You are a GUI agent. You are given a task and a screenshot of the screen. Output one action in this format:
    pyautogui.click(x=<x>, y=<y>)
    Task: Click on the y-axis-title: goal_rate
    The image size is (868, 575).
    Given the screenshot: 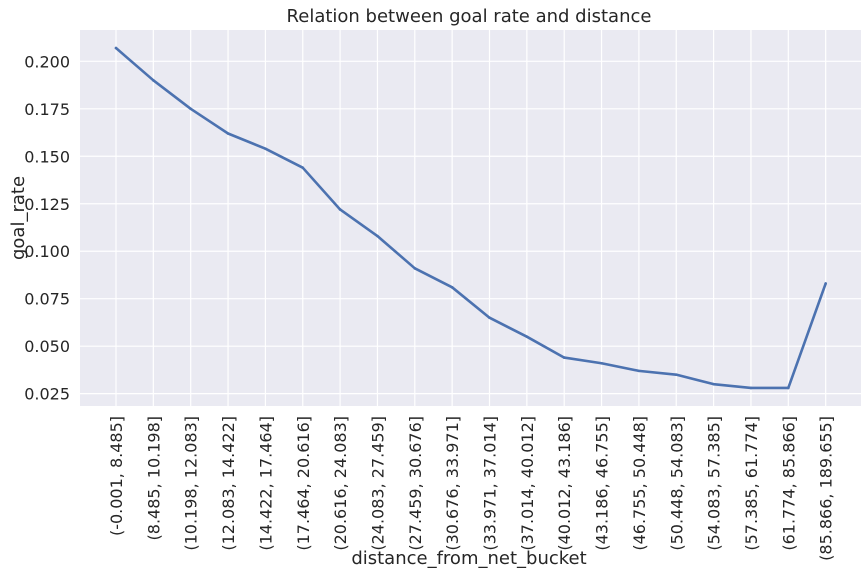 What is the action you would take?
    pyautogui.click(x=18, y=218)
    